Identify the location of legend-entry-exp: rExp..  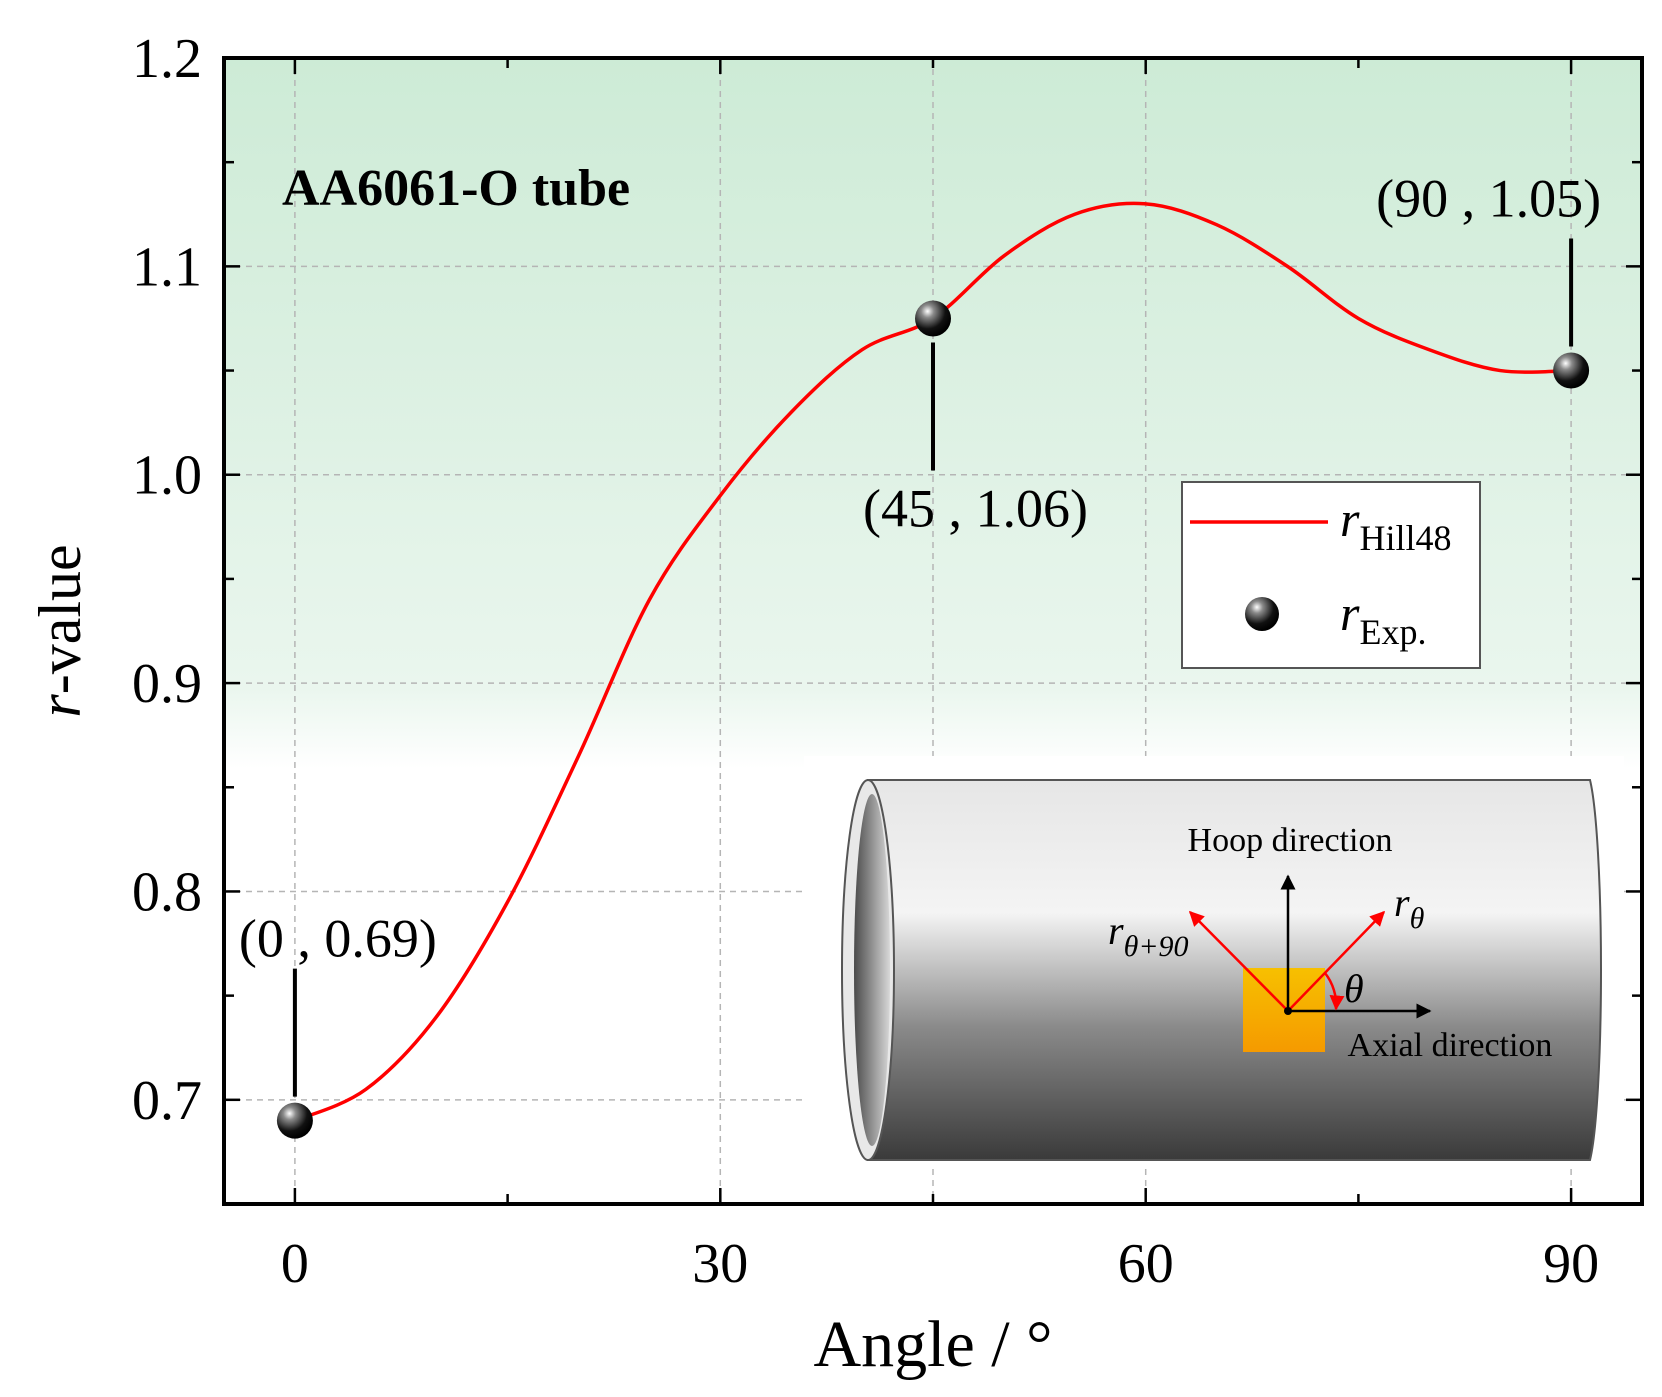
(1383, 618).